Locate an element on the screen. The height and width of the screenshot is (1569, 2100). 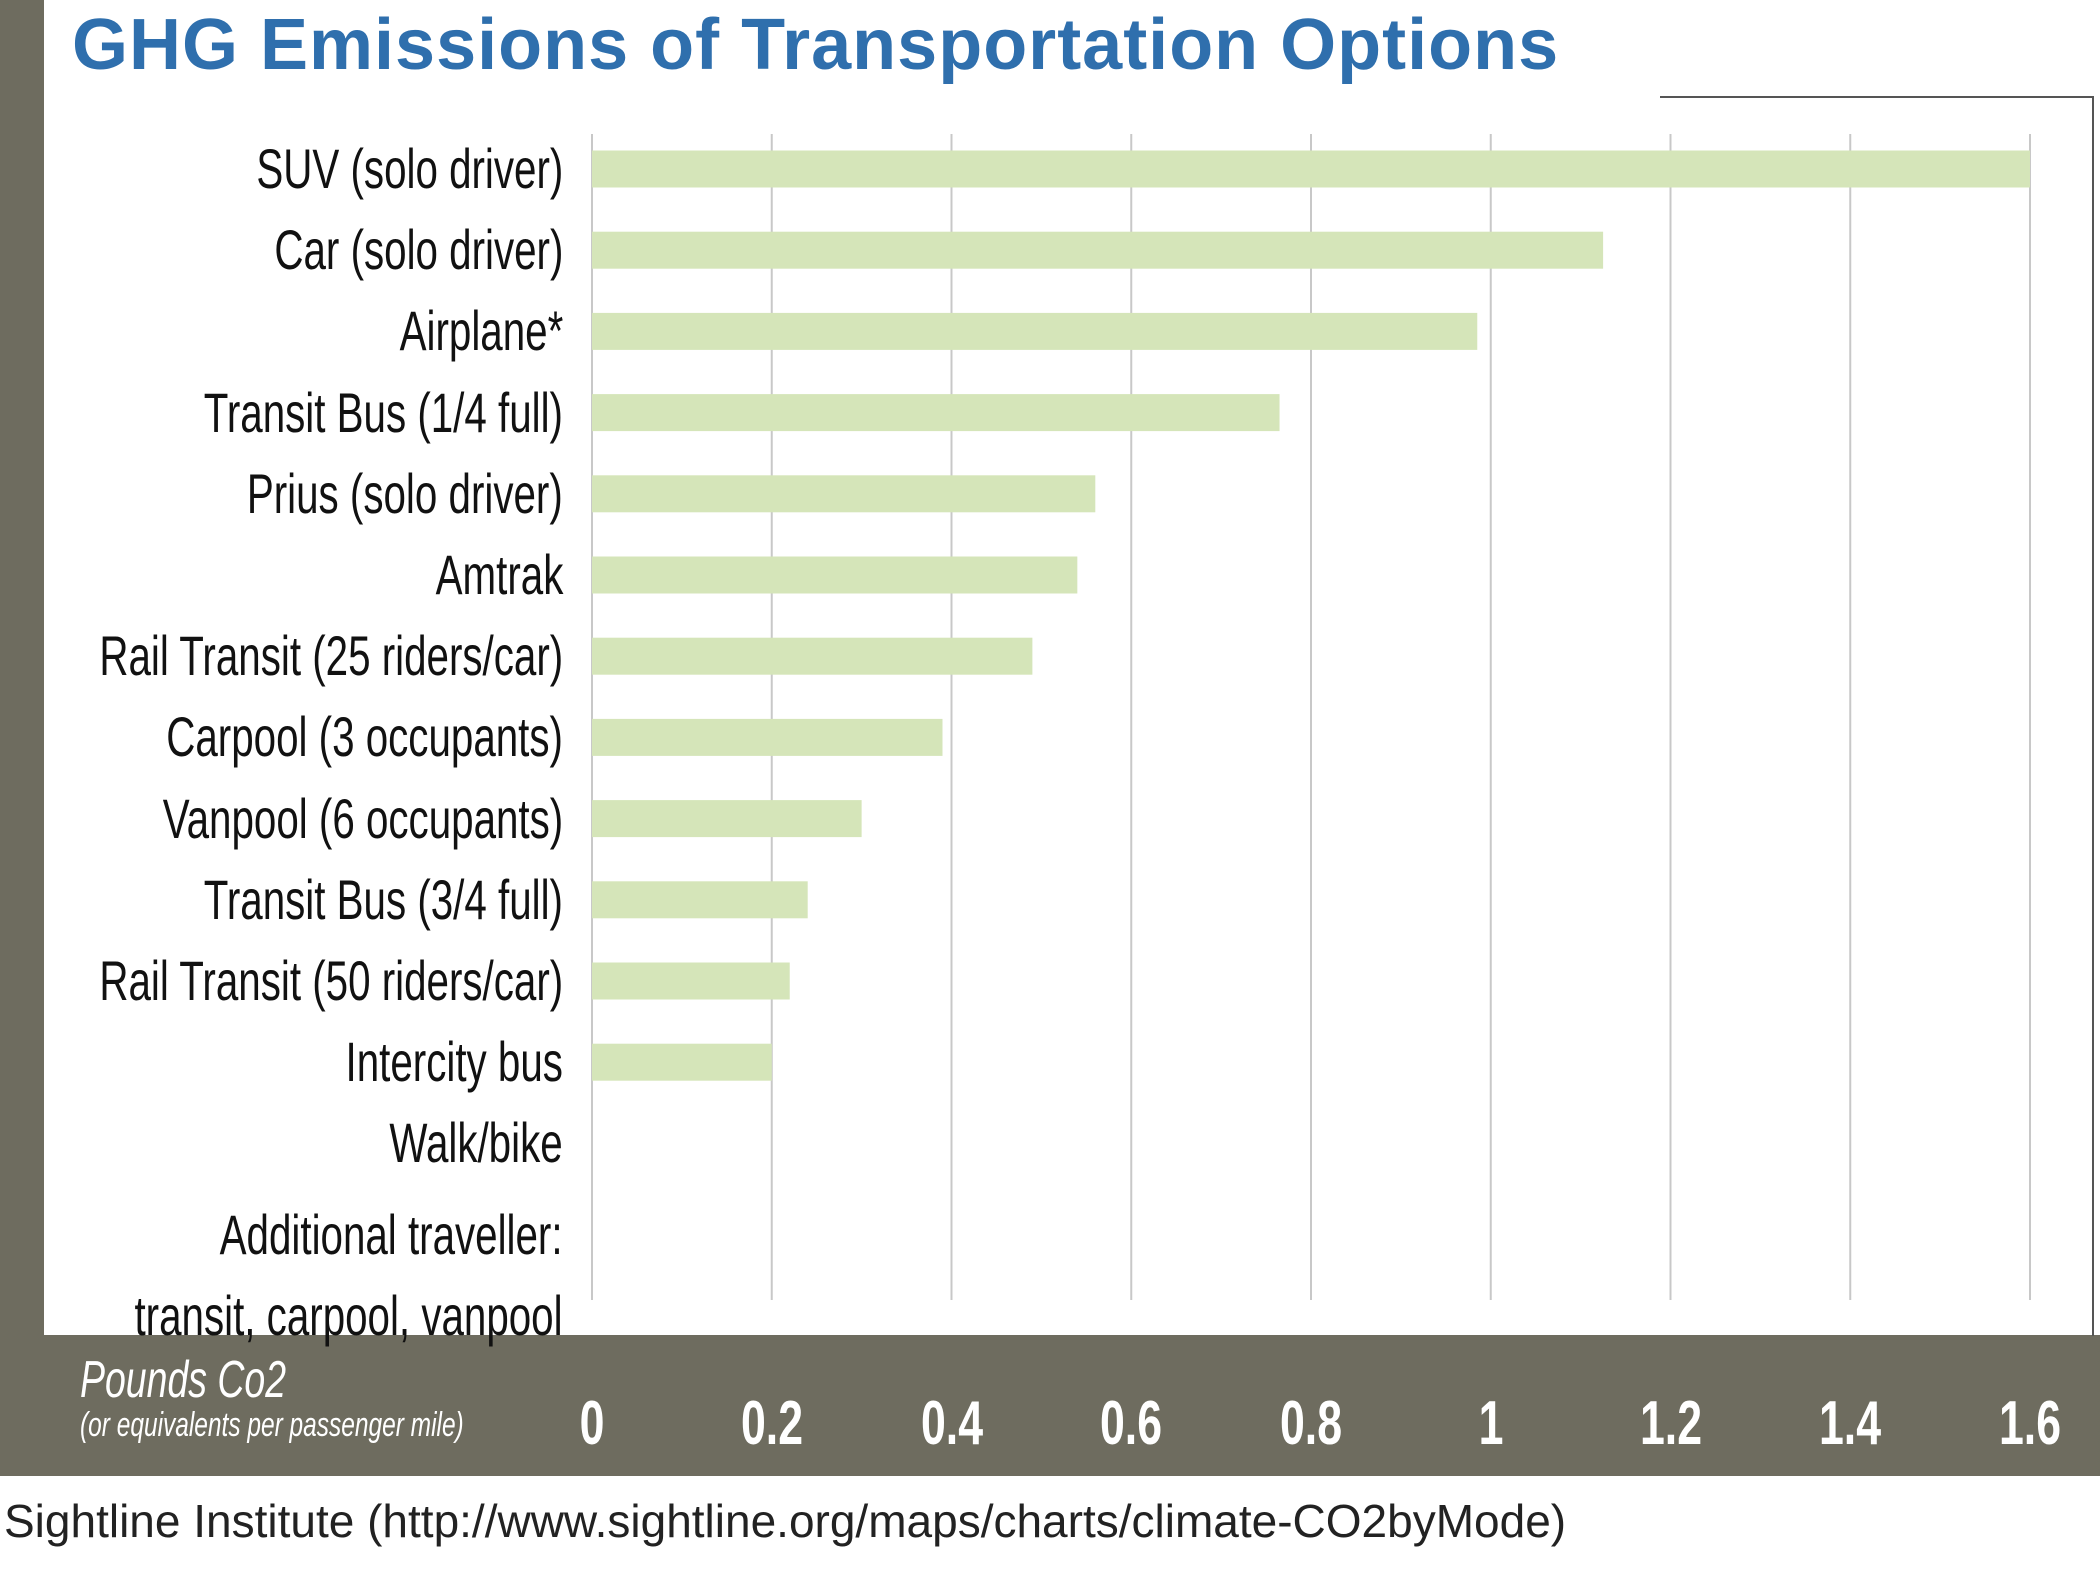
category-label-line: Airplane* is located at coordinates (481, 331).